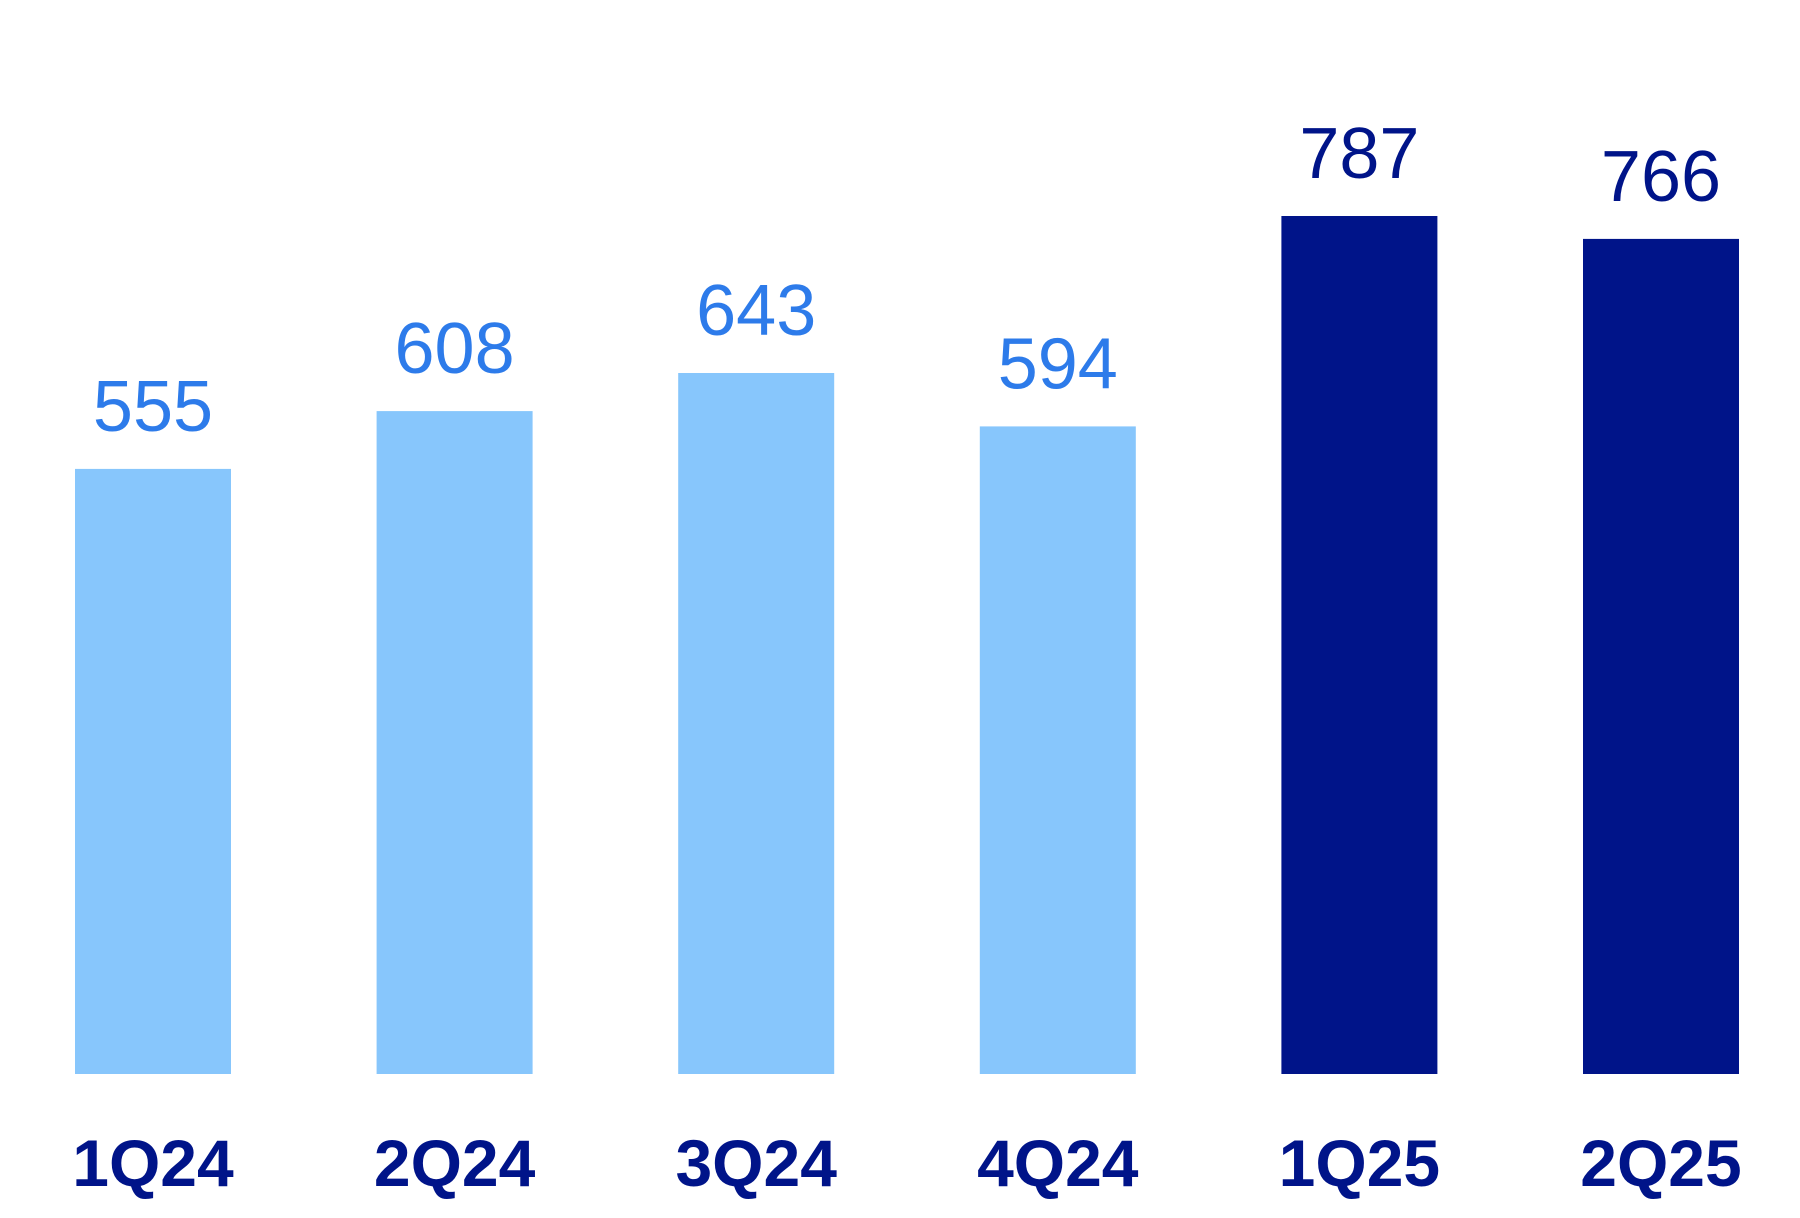  I want to click on value-label-1q25: 787, so click(1359, 154).